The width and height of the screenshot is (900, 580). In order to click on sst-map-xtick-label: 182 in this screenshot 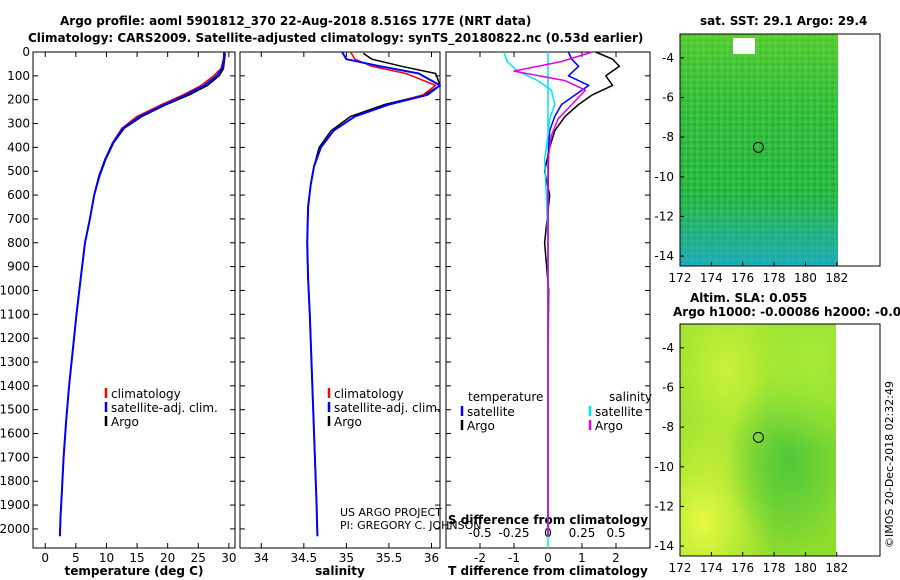, I will do `click(836, 278)`.